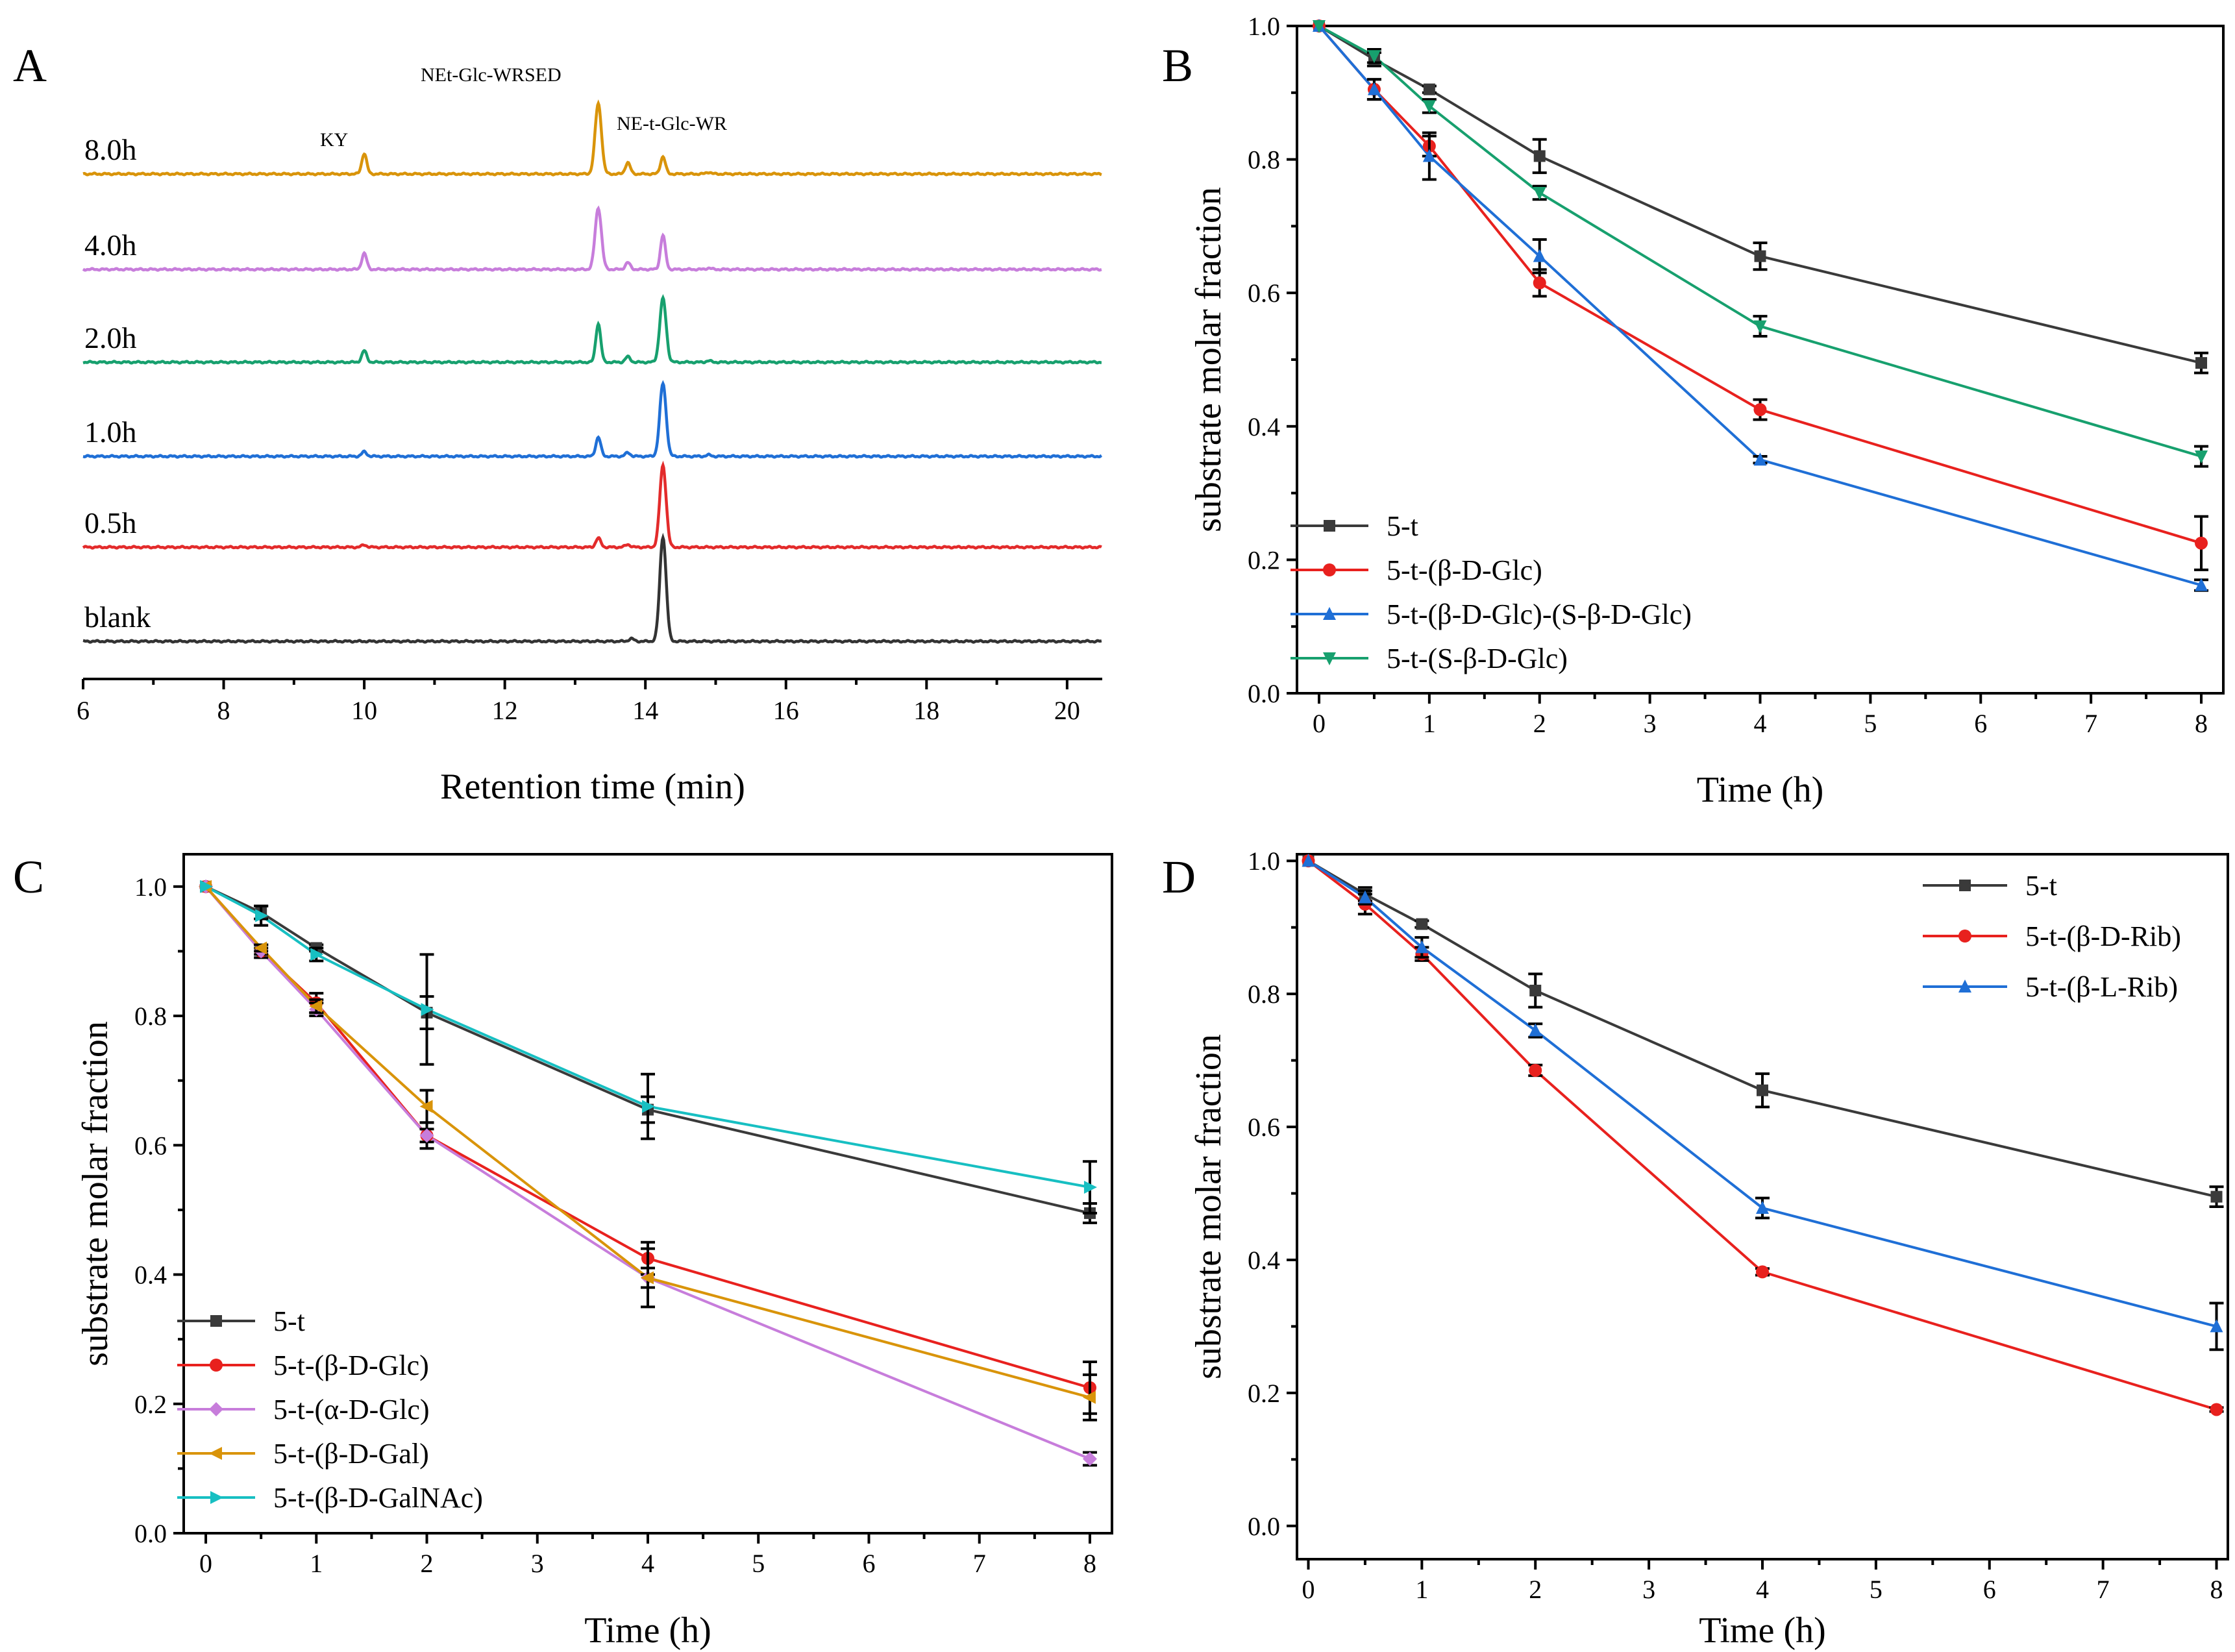 Image resolution: width=2235 pixels, height=1652 pixels. What do you see at coordinates (1067, 710) in the screenshot?
I see `x-tick-label: 20` at bounding box center [1067, 710].